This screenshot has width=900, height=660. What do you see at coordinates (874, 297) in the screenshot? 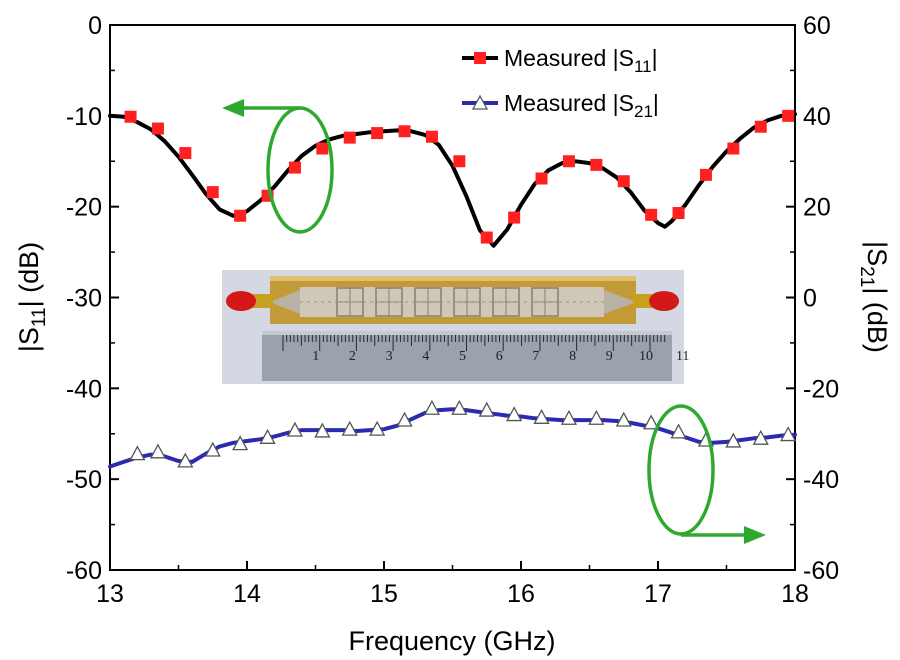
I see `y-right-axis-title: |S21| (dB)` at bounding box center [874, 297].